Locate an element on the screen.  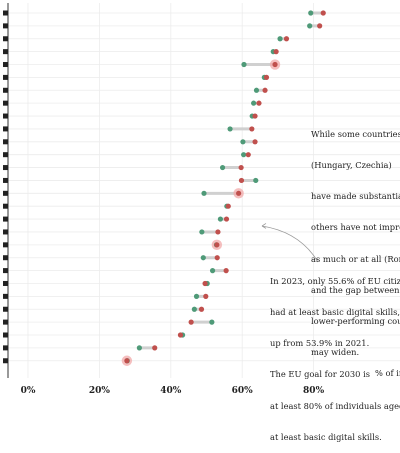
annotation-line: While some countries is located at coordinates (355, 133).